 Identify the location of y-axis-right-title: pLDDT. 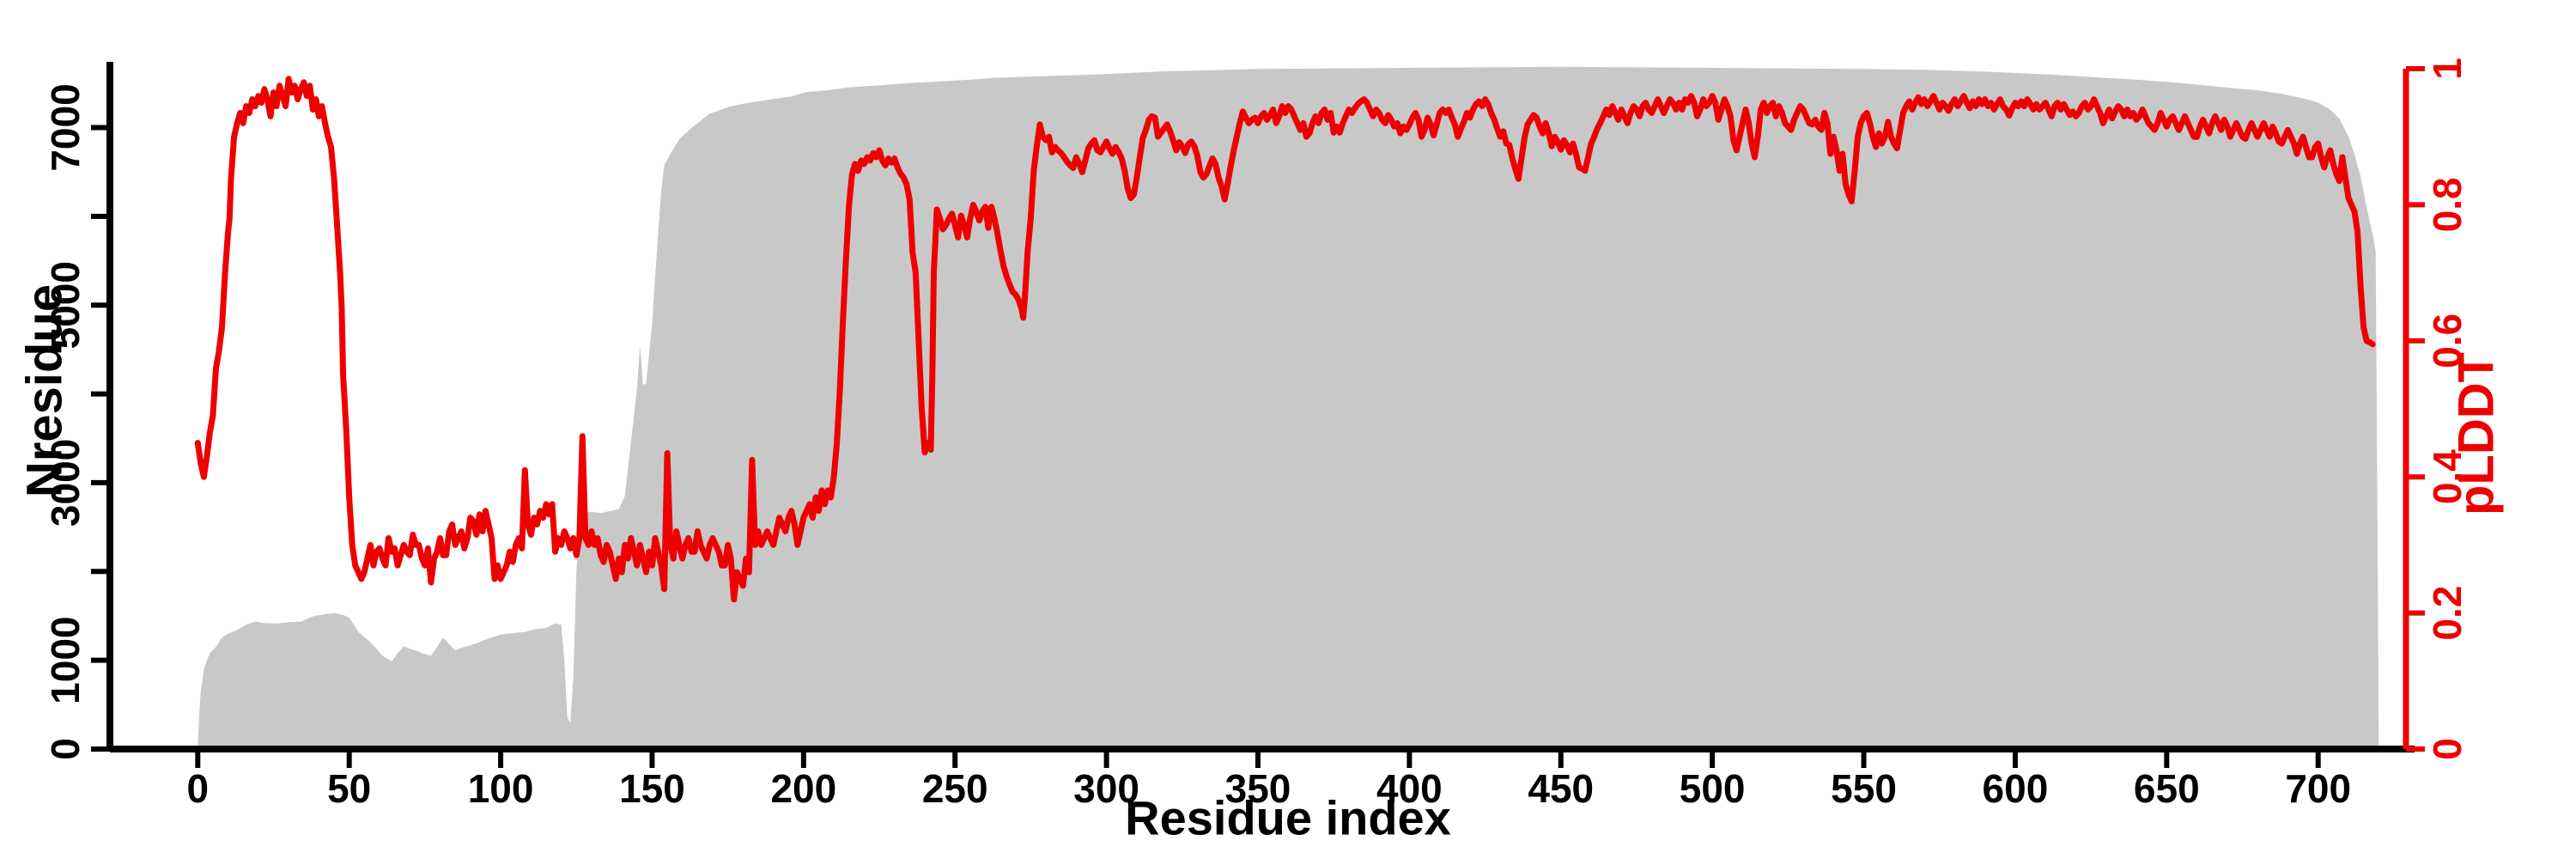
(2477, 434).